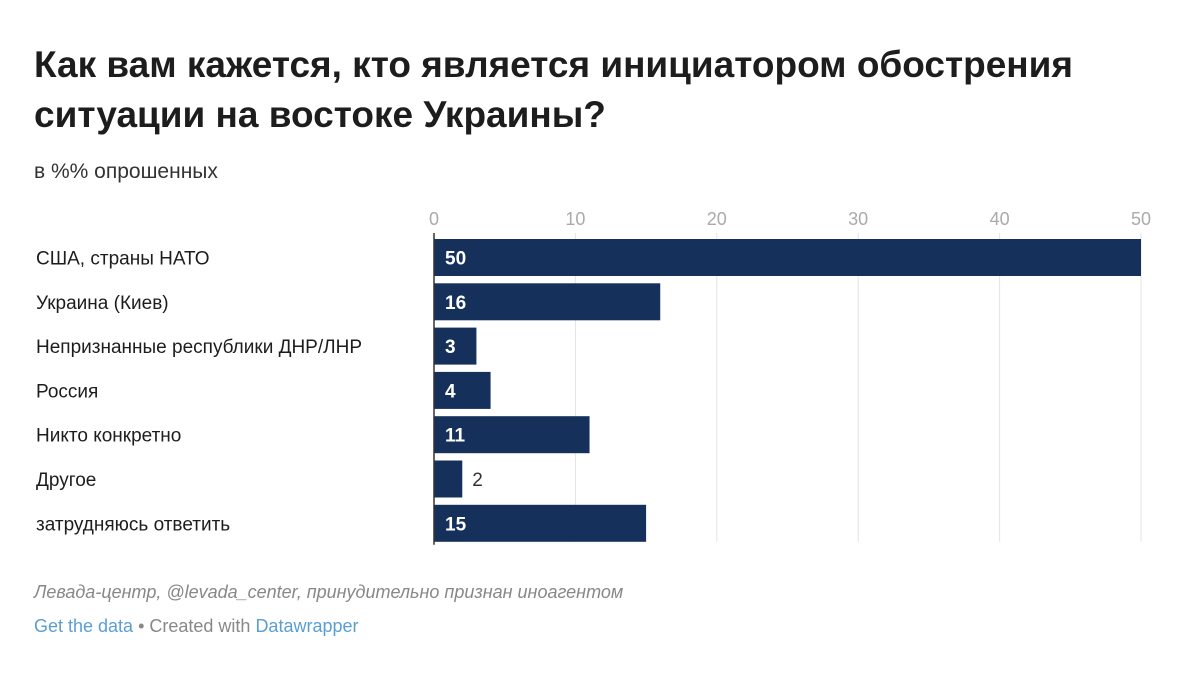  I want to click on category-label: Россия, so click(67, 391).